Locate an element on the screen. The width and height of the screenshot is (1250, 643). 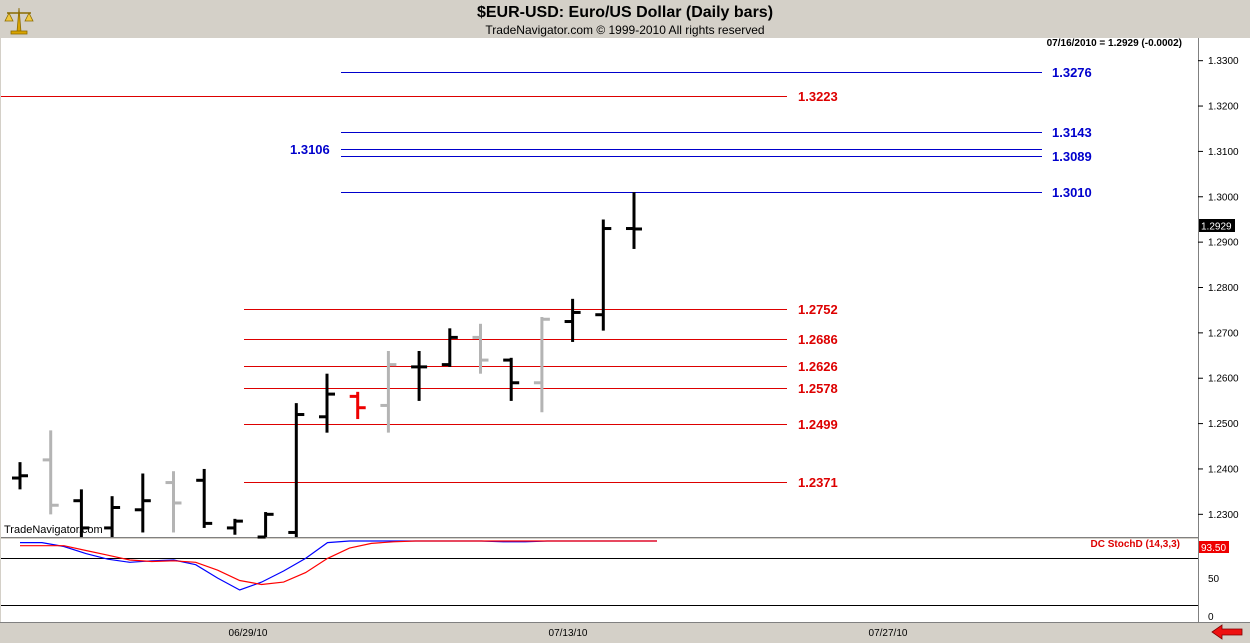
level-label: 1.3010 is located at coordinates (1072, 192).